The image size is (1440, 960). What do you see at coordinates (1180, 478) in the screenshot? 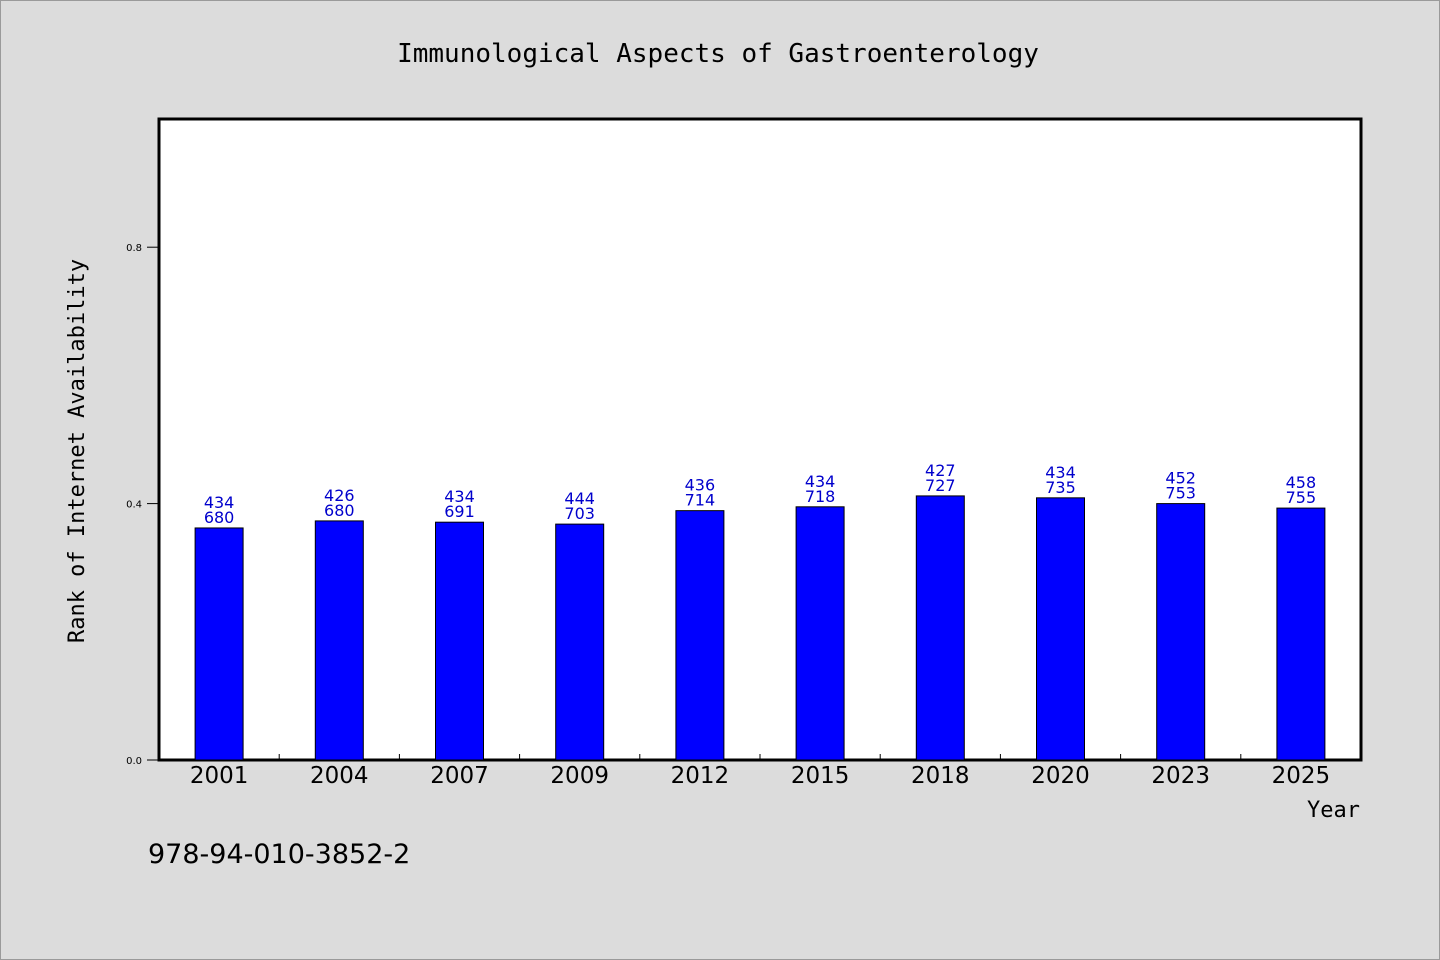
I see `bar-label-top: 452` at bounding box center [1180, 478].